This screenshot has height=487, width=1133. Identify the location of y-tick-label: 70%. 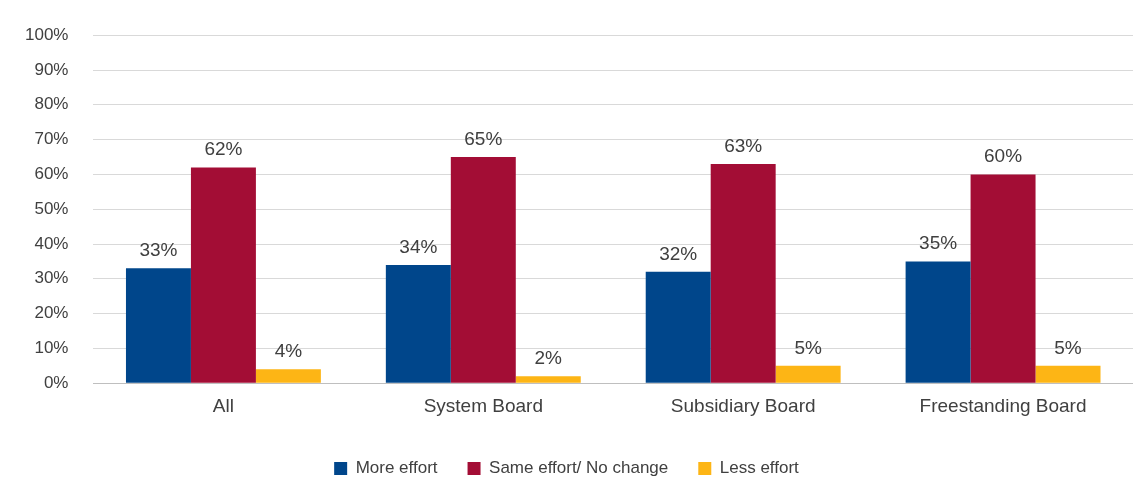
(51, 139).